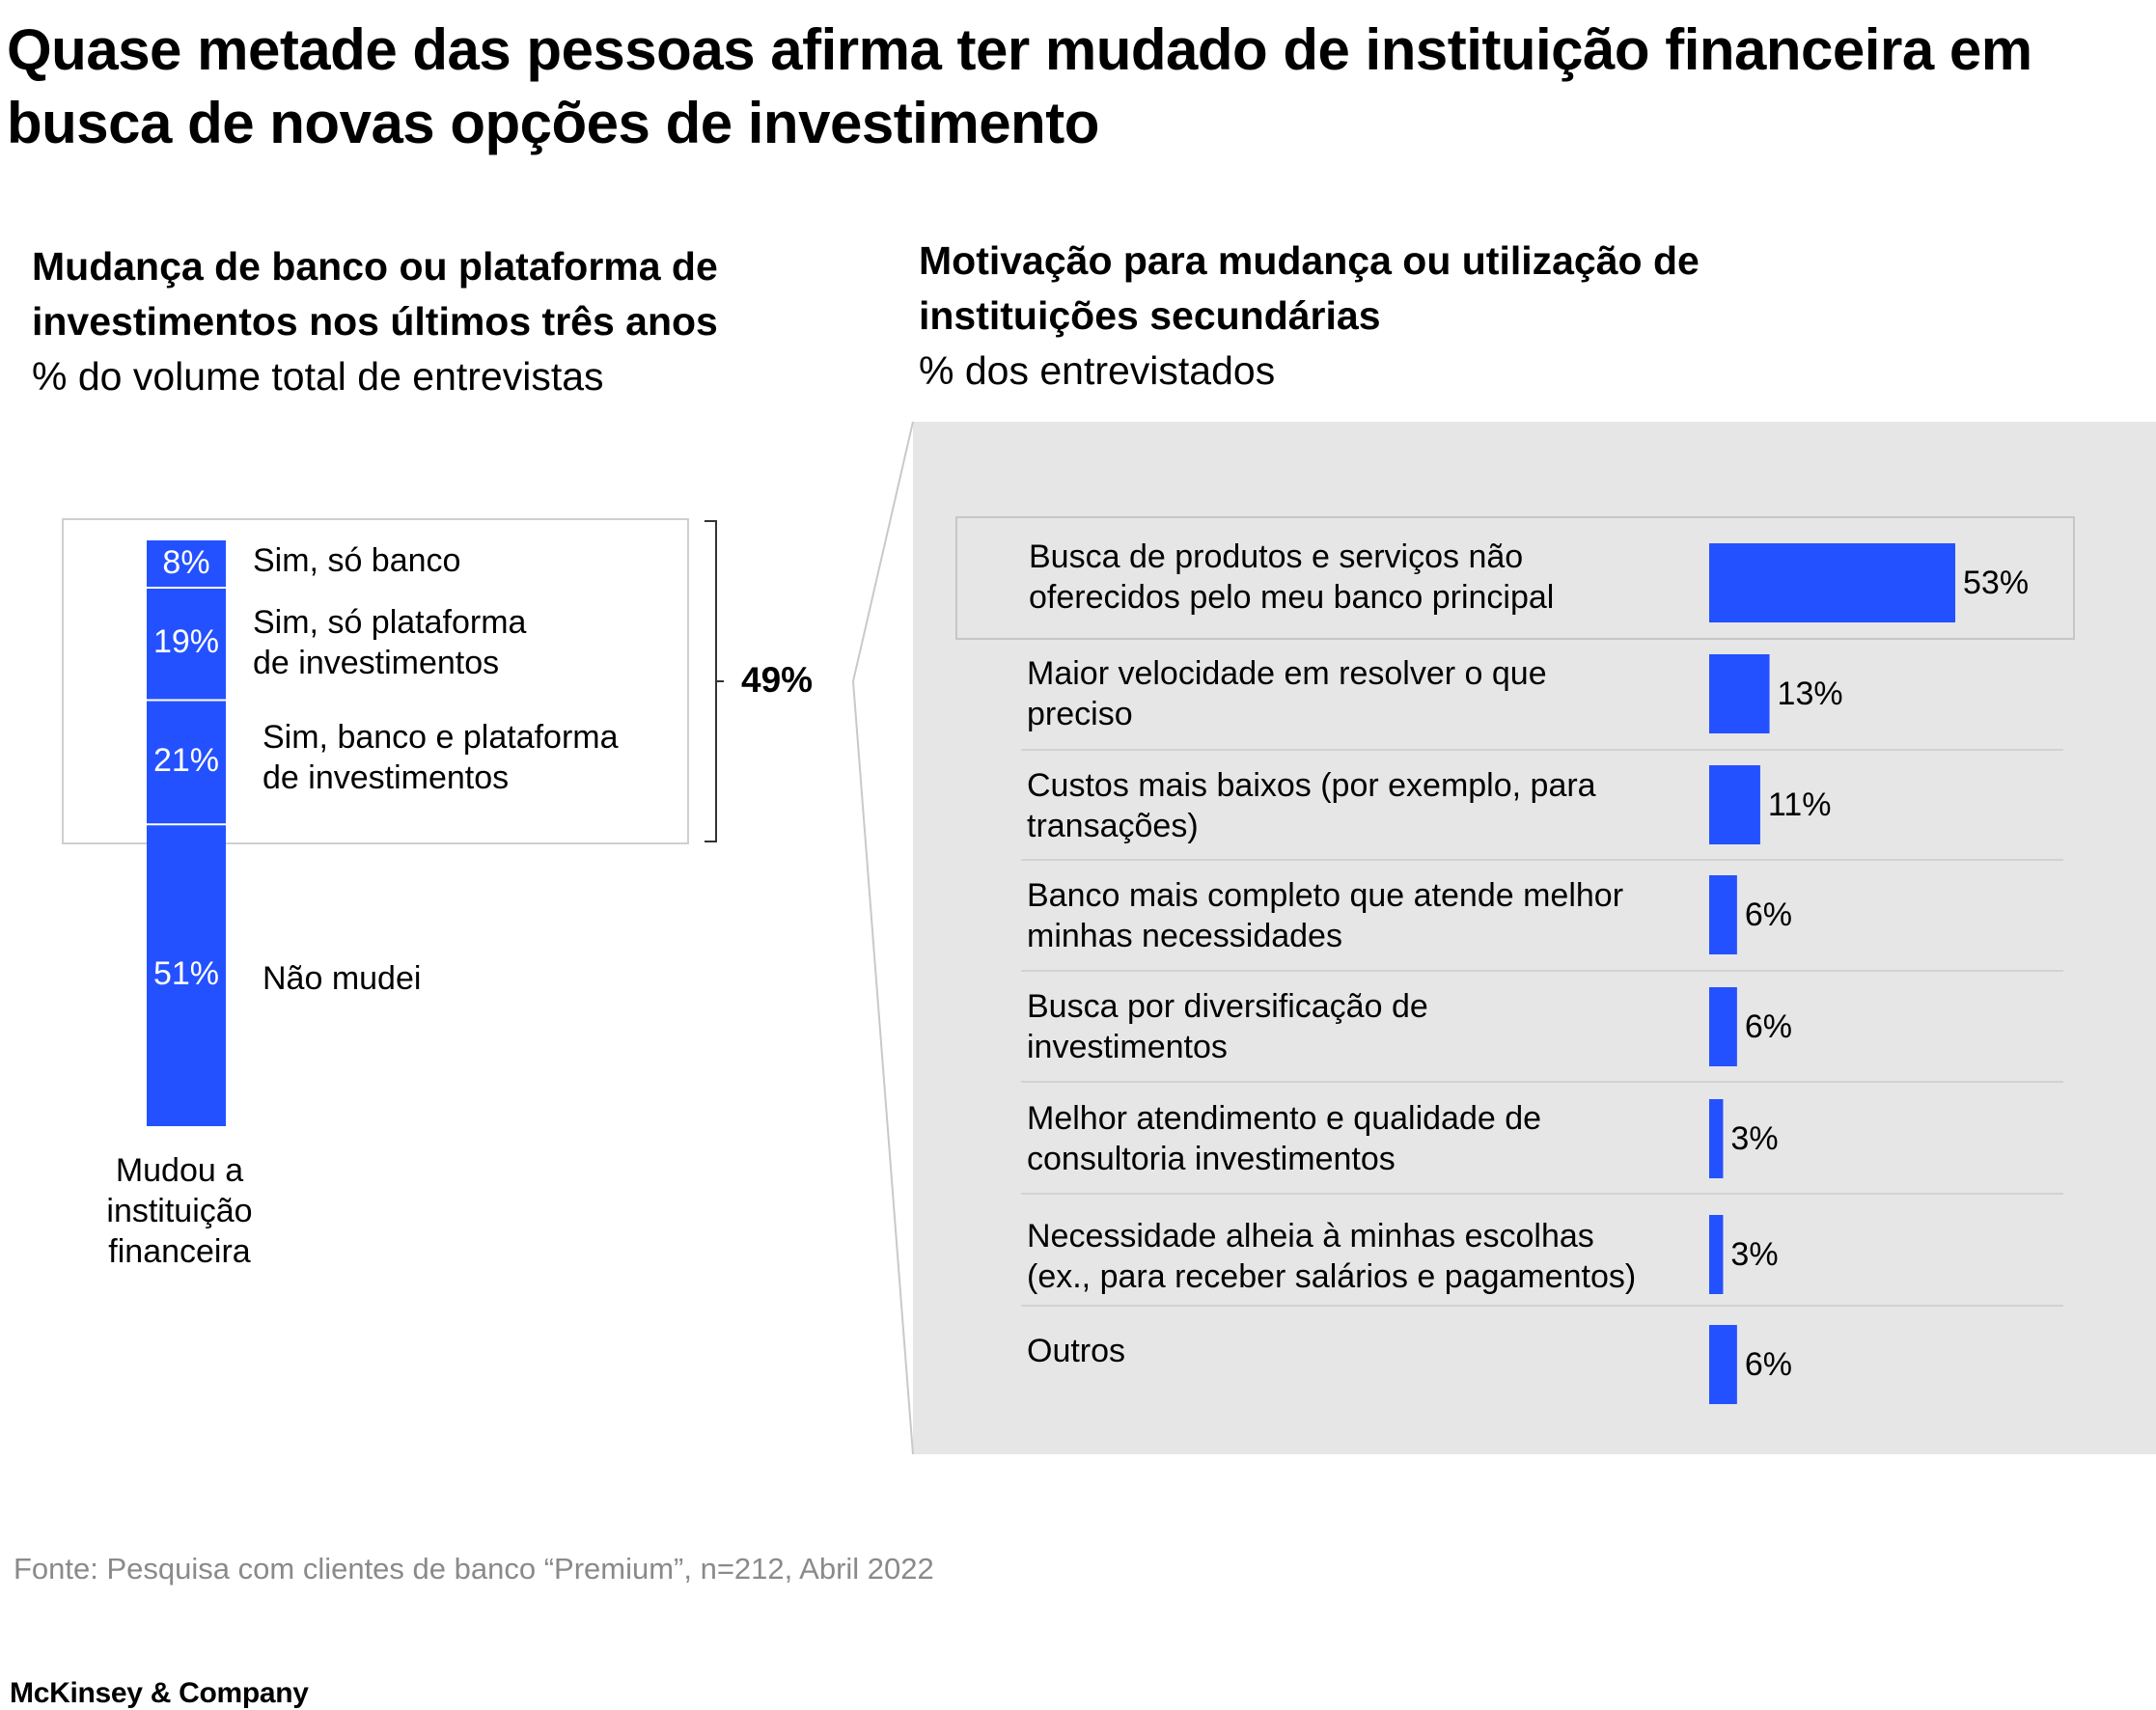 This screenshot has height=1710, width=2156. What do you see at coordinates (1127, 1047) in the screenshot?
I see `bar-category-text: investimentos` at bounding box center [1127, 1047].